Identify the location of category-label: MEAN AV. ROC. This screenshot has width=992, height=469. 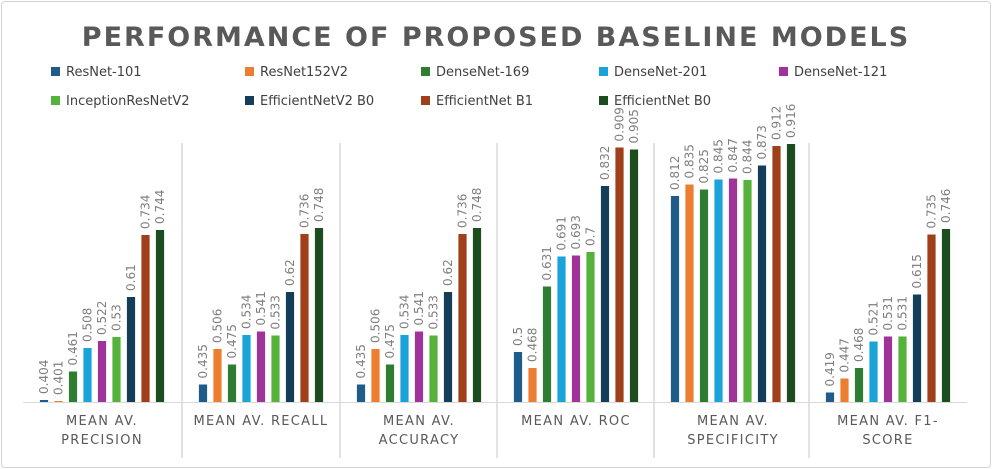
(576, 421).